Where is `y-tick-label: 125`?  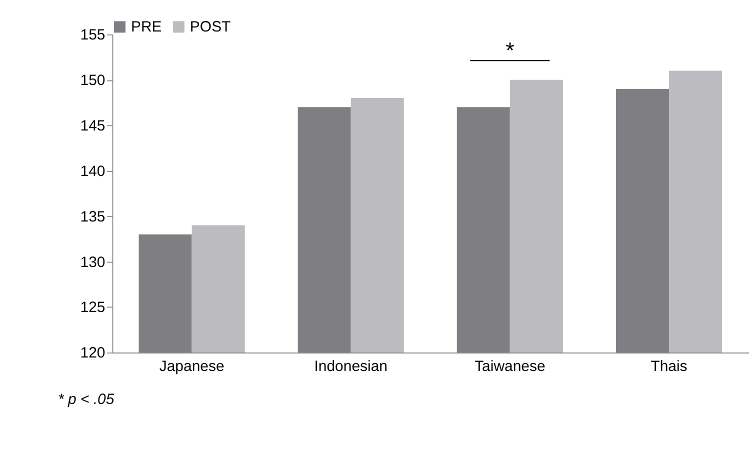 y-tick-label: 125 is located at coordinates (93, 307).